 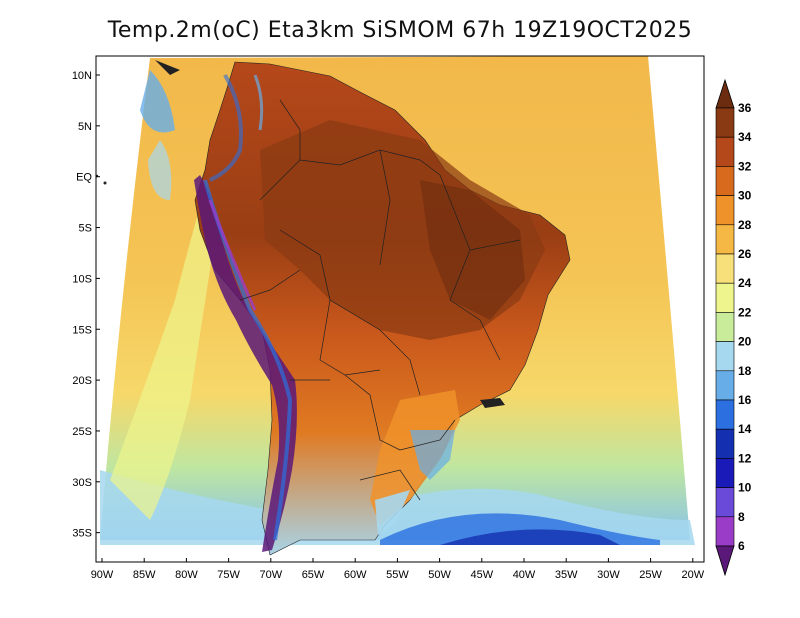 I want to click on andes-cordillera, so click(x=245, y=363).